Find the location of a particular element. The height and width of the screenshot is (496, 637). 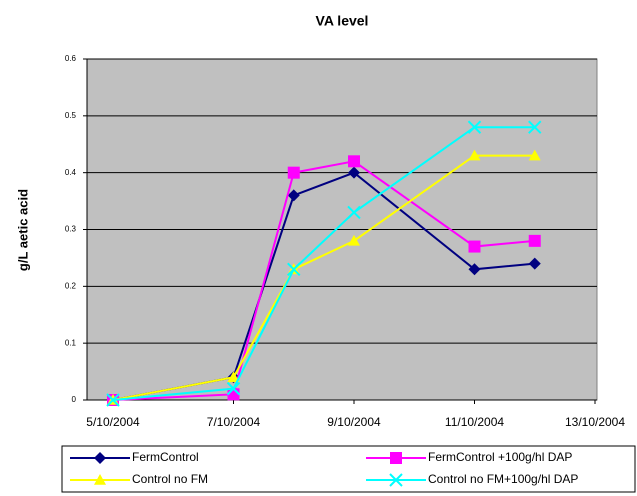

x-tick-label: 13/10/2004 is located at coordinates (595, 422).